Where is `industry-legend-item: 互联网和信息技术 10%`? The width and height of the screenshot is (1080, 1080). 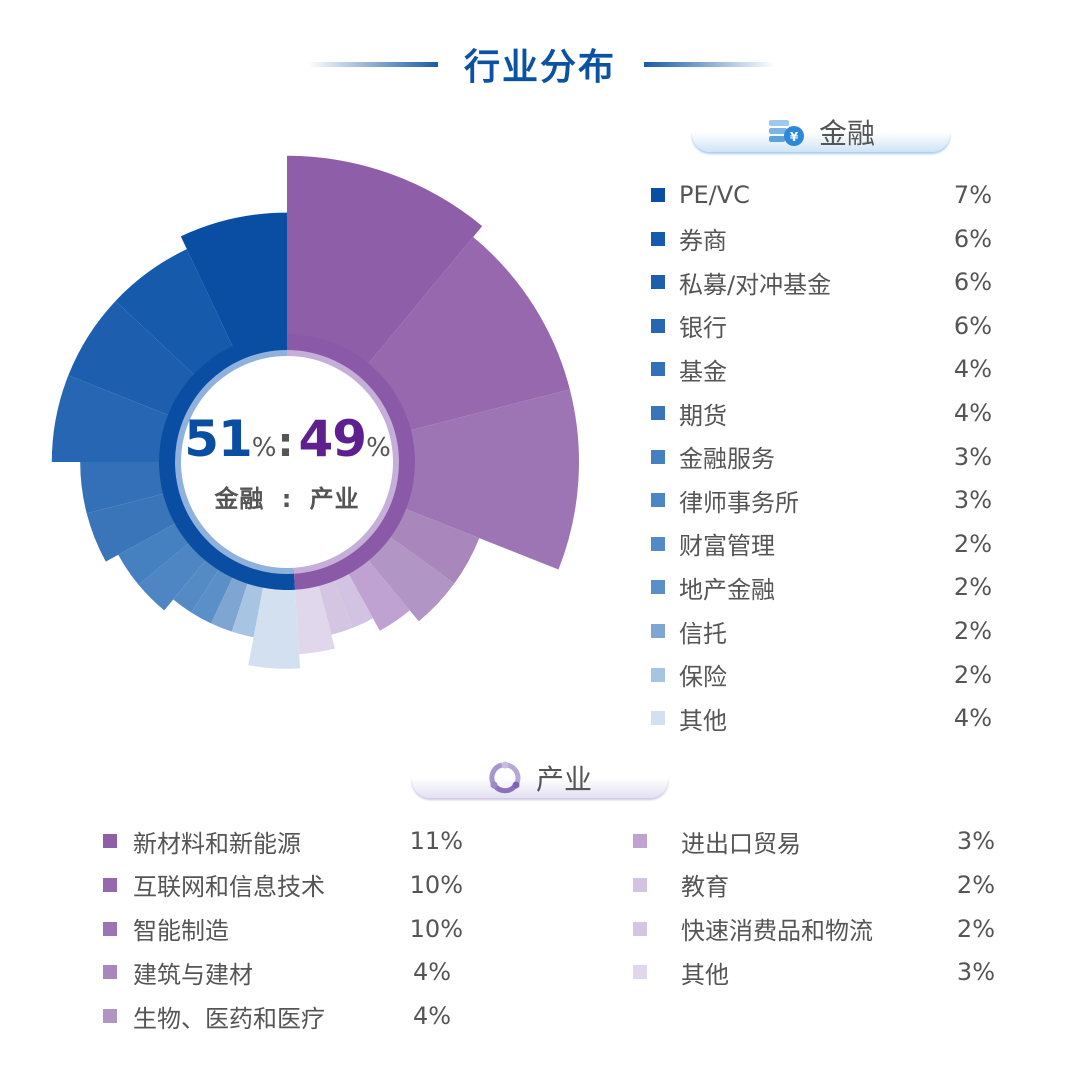 industry-legend-item: 互联网和信息技术 10% is located at coordinates (283, 886).